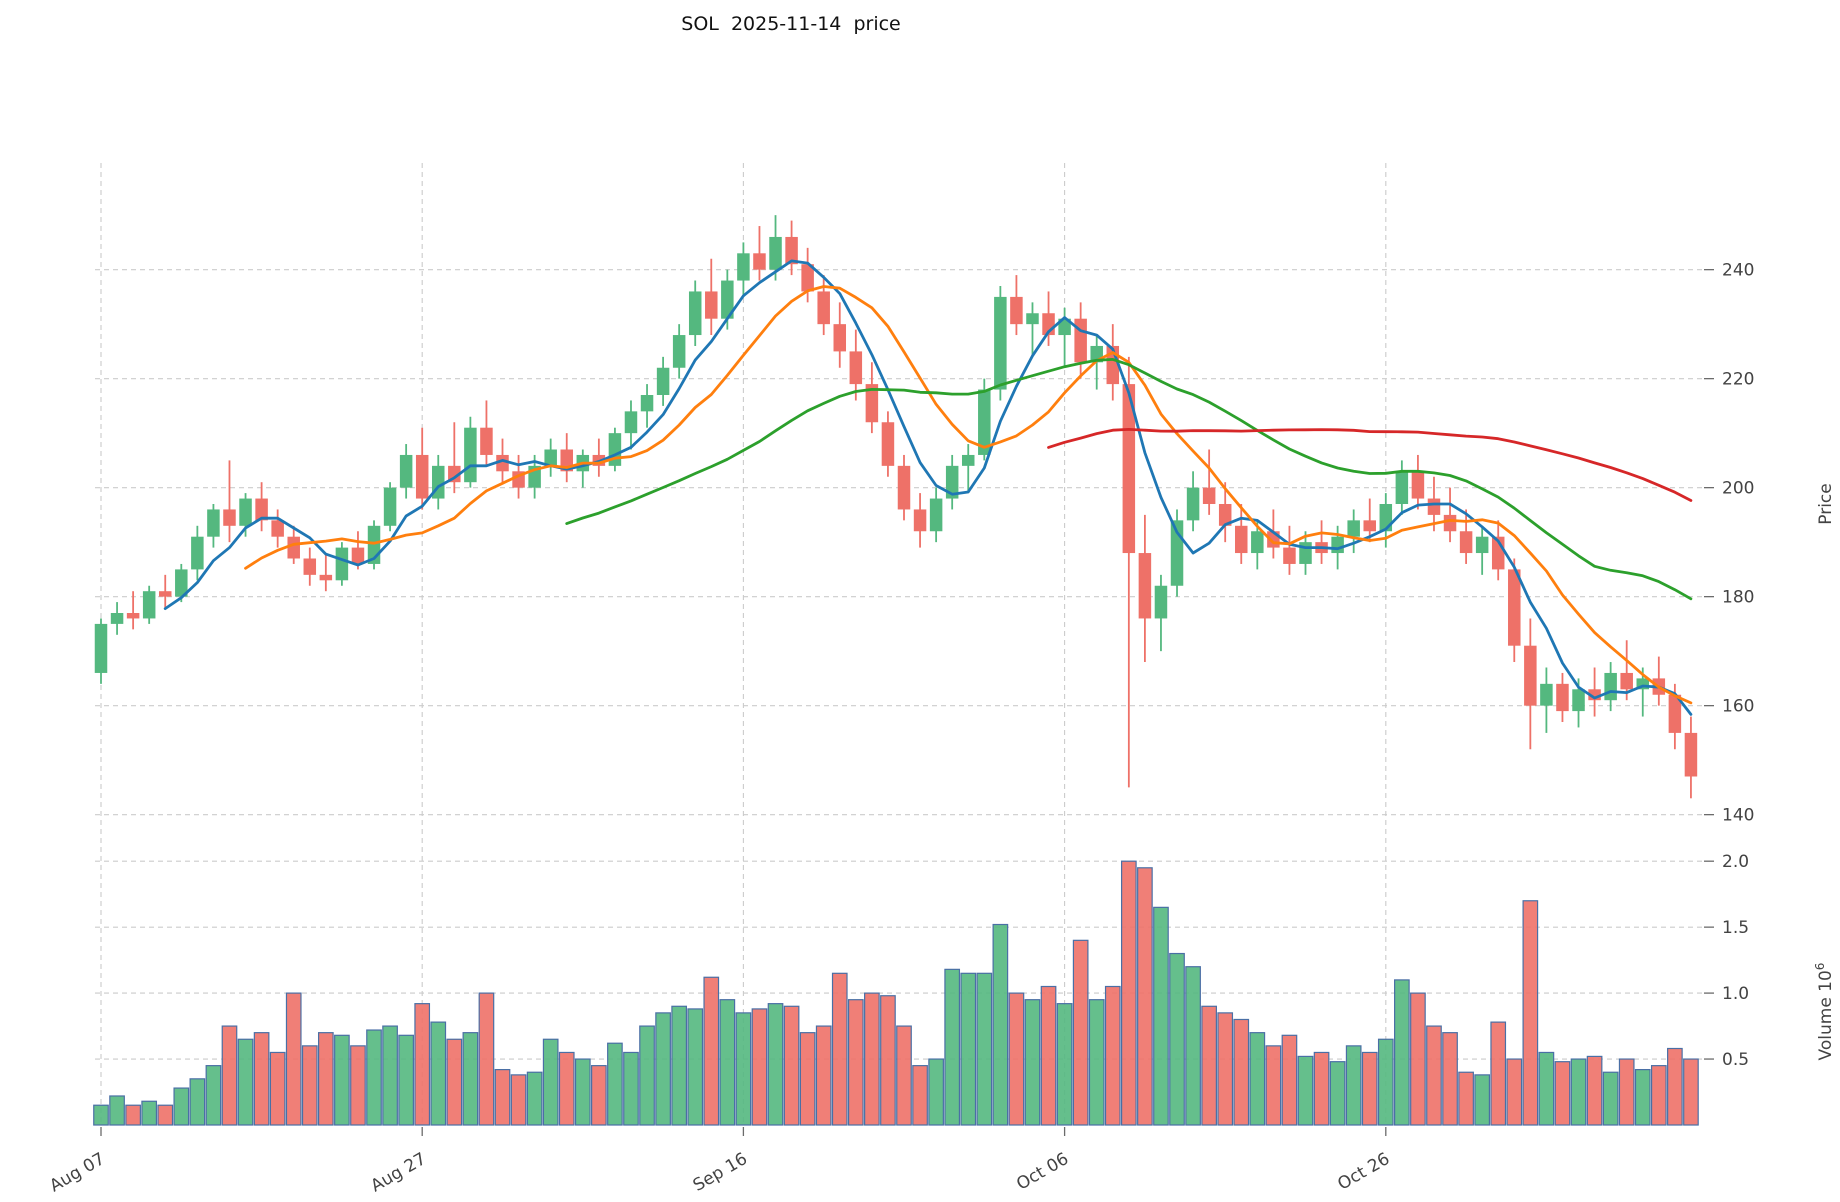 This screenshot has height=1202, width=1840. I want to click on volume-tick-label: 1.0, so click(1735, 994).